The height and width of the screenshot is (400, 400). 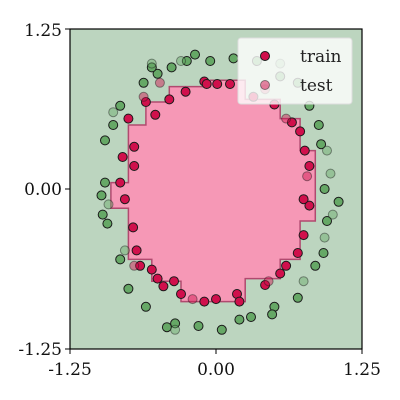 I want to click on y-axis: -1.25 0.00 1.25, so click(x=44, y=190).